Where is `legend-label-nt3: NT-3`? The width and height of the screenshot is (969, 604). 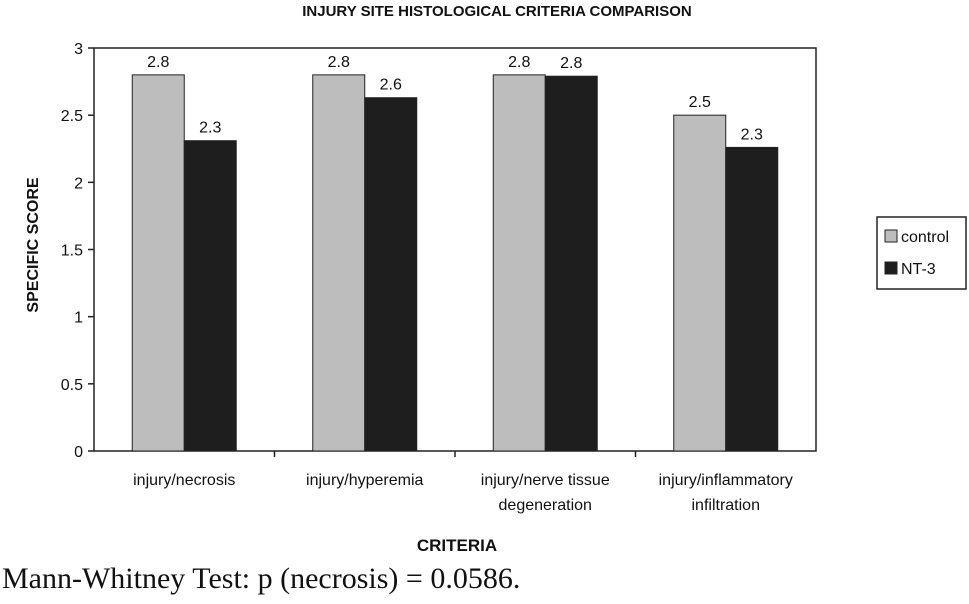 legend-label-nt3: NT-3 is located at coordinates (918, 269).